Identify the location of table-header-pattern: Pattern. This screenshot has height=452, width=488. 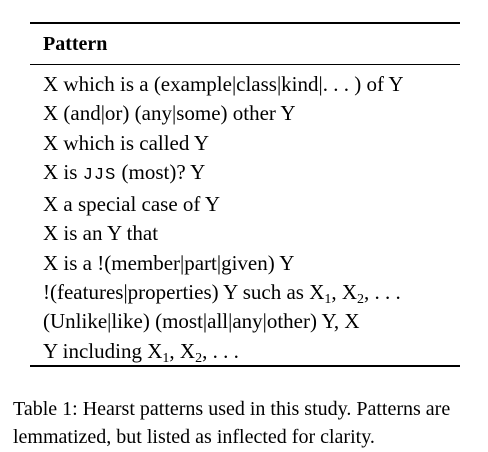
(75, 44).